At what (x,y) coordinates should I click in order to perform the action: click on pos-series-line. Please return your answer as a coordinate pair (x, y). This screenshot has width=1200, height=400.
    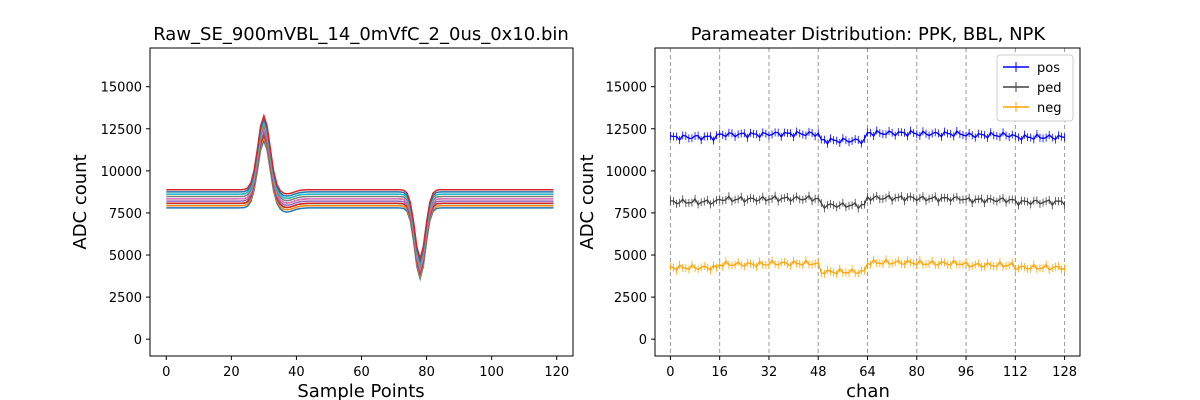
    Looking at the image, I should click on (867, 137).